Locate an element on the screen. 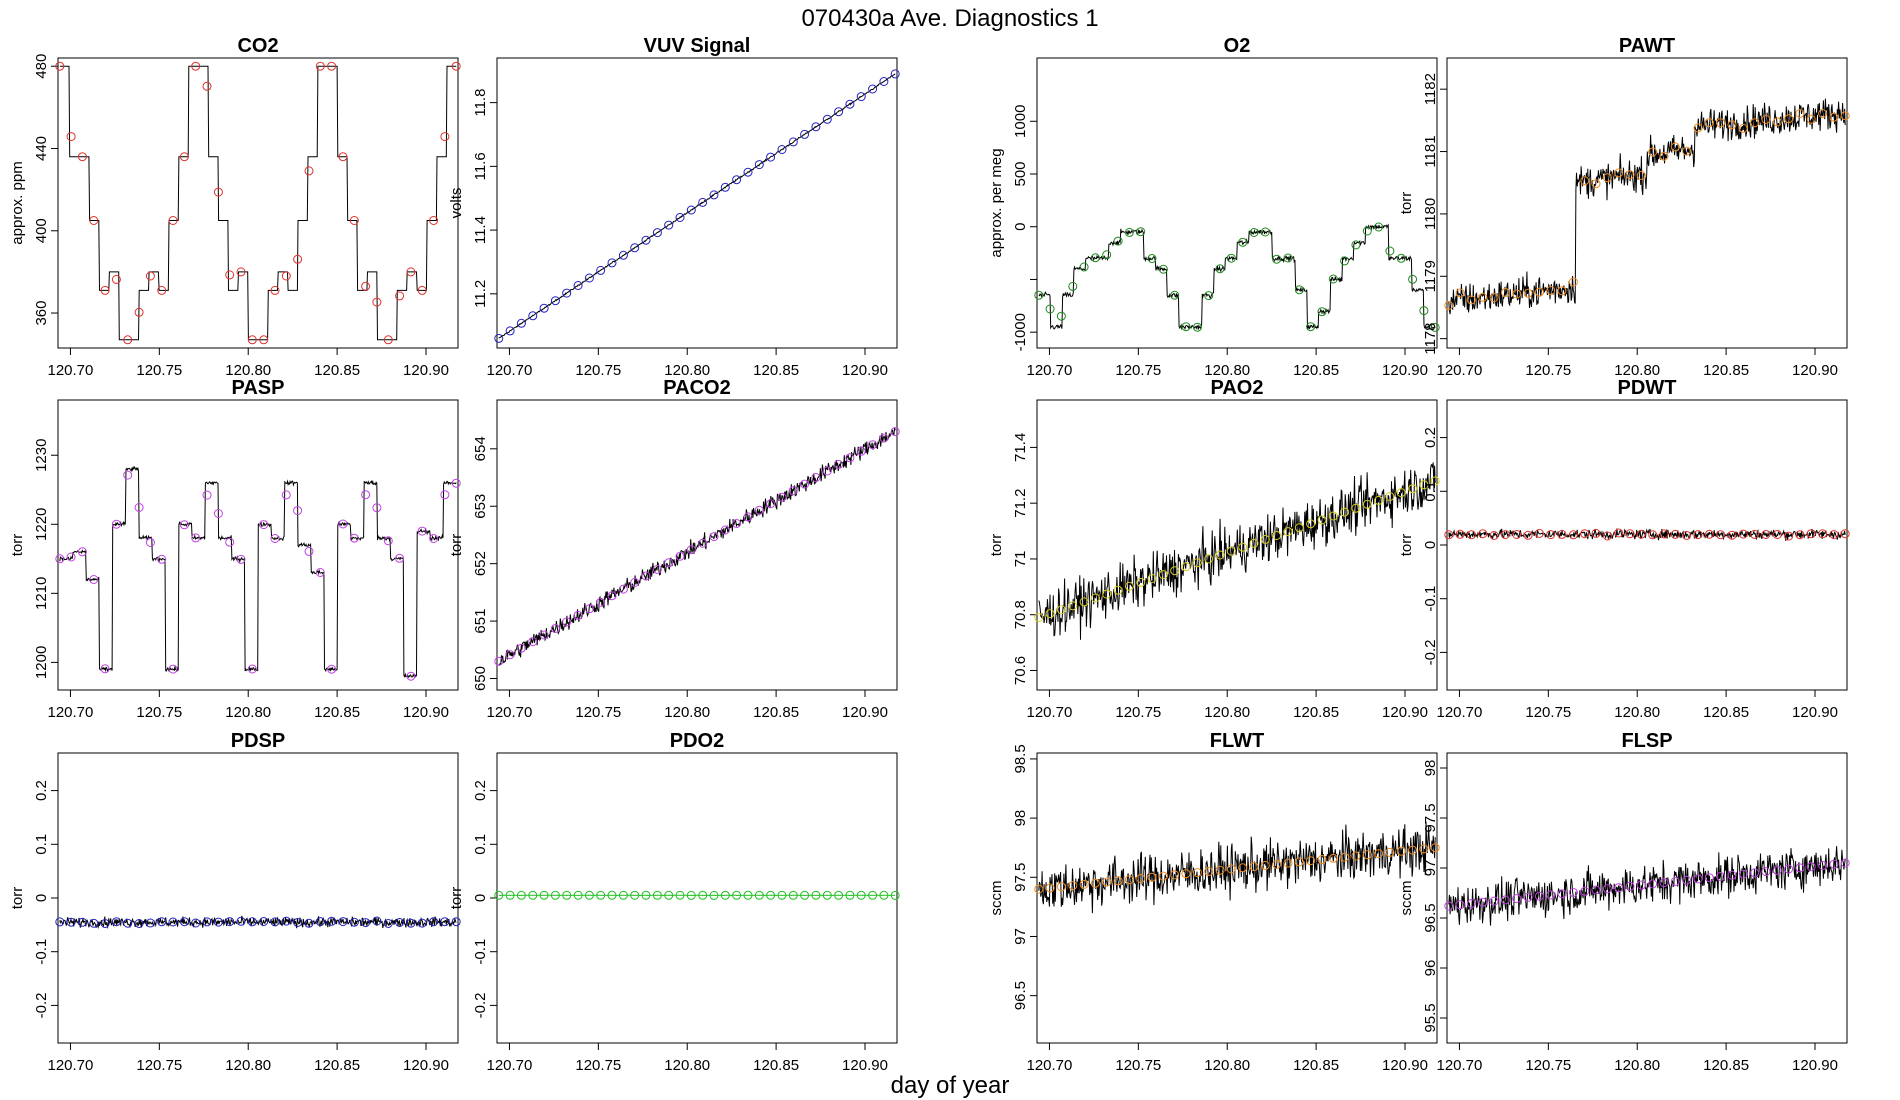 The image size is (1900, 1100). y-tick-label: -0.1 is located at coordinates (1430, 599).